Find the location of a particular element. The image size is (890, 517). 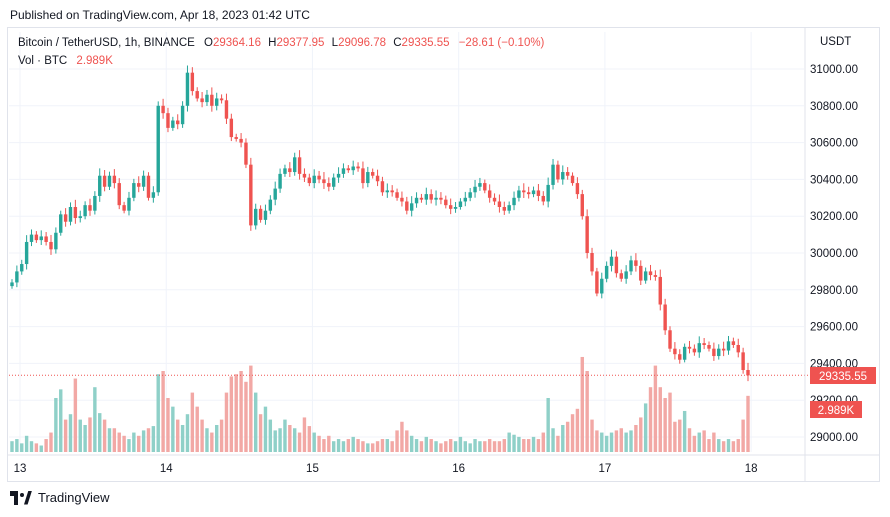

tradingview-logo: TradingView is located at coordinates (60, 497).